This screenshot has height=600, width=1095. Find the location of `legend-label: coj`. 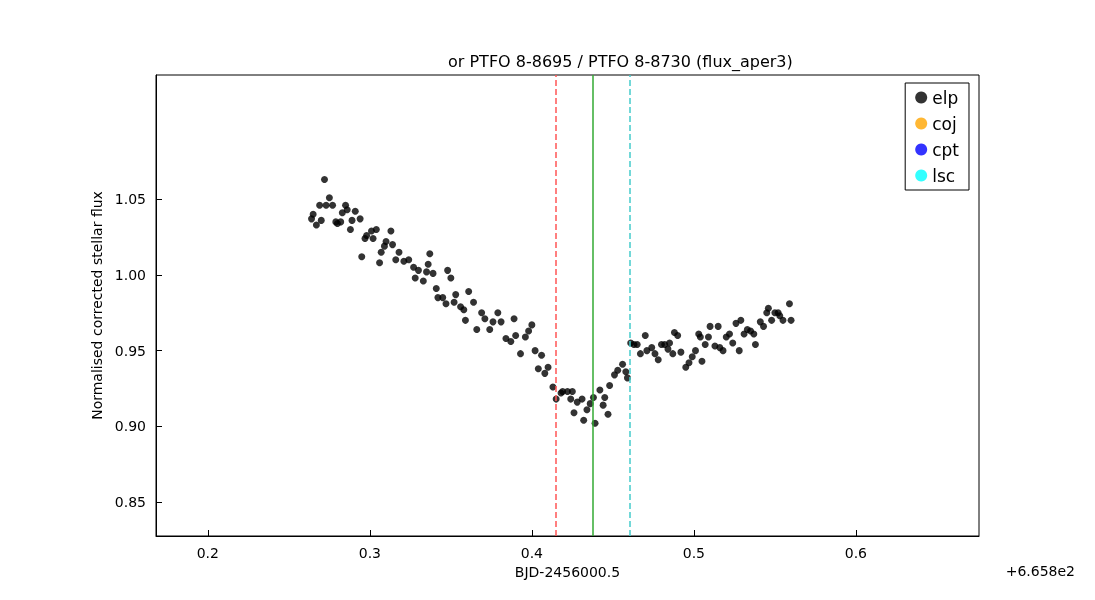

legend-label: coj is located at coordinates (944, 123).